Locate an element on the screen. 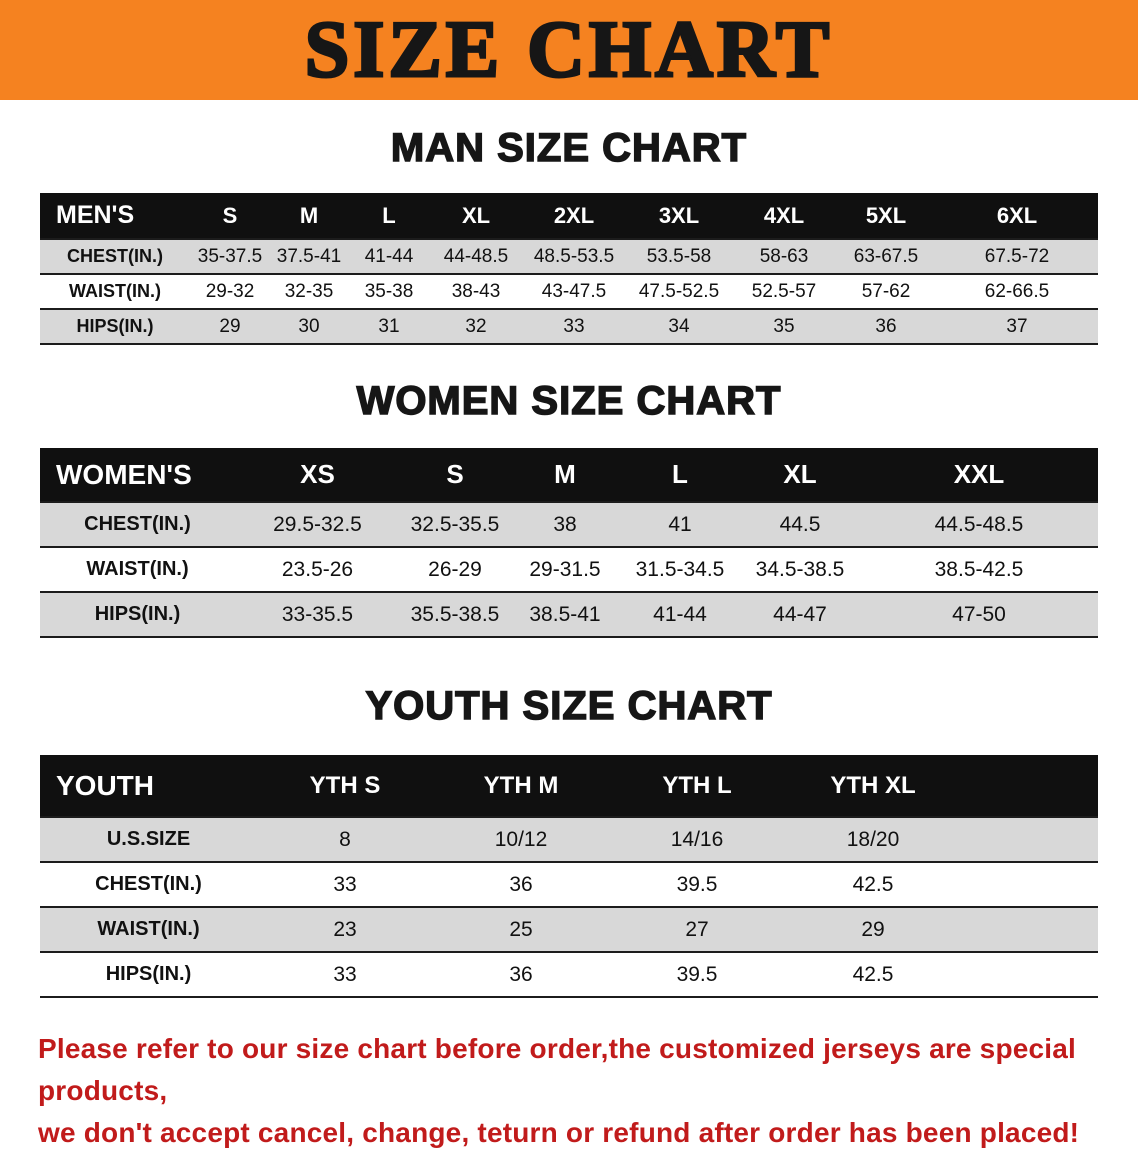 The width and height of the screenshot is (1138, 1154). size-cell: 31.5-34.5 is located at coordinates (680, 569).